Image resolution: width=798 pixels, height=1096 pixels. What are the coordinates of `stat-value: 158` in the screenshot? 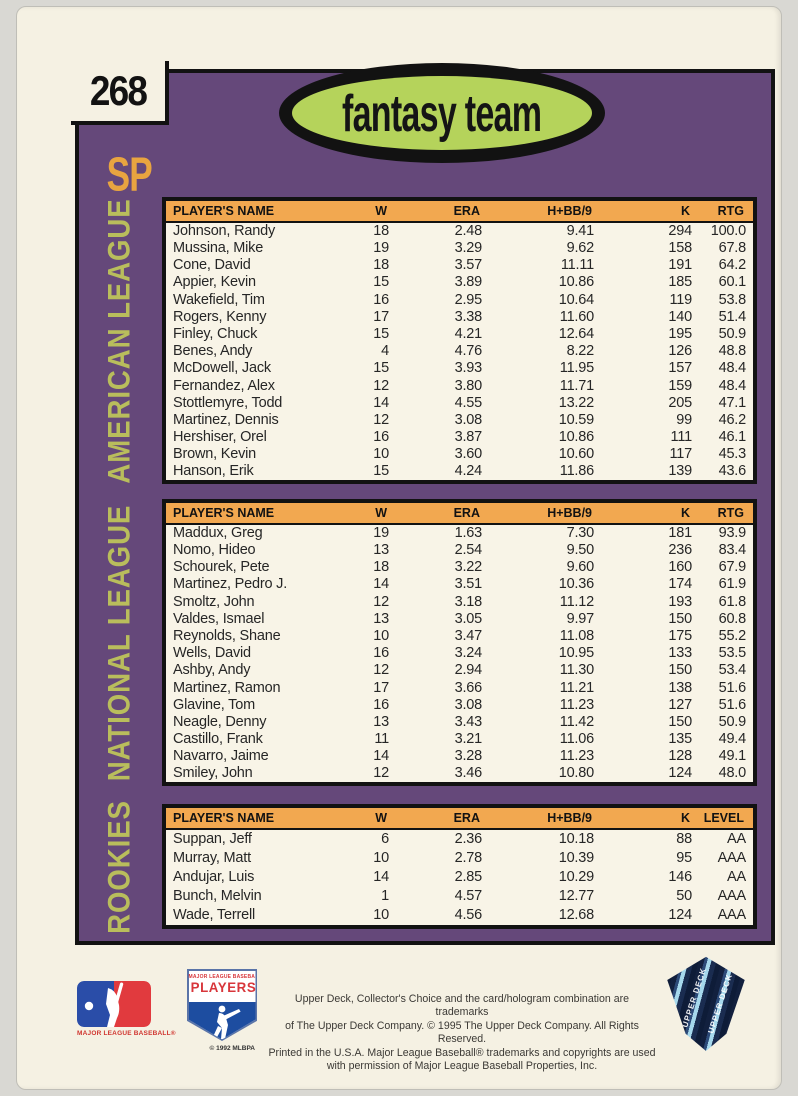 It's located at (680, 248).